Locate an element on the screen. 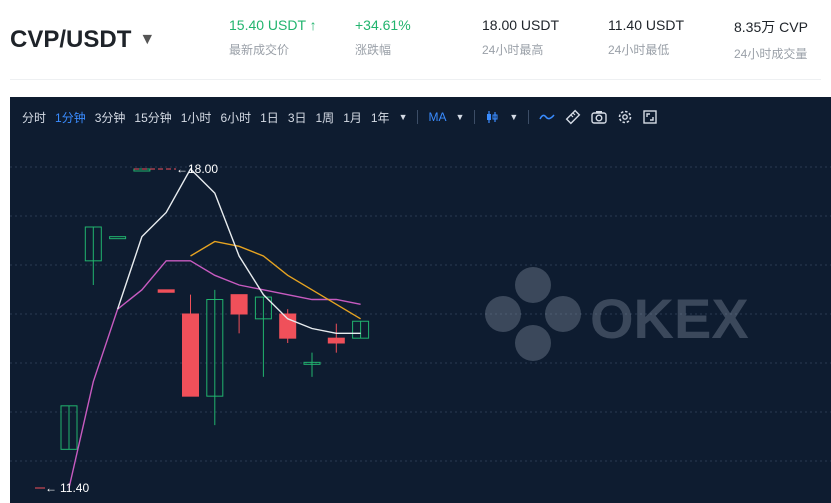  interval-1d: 1日 is located at coordinates (269, 117).